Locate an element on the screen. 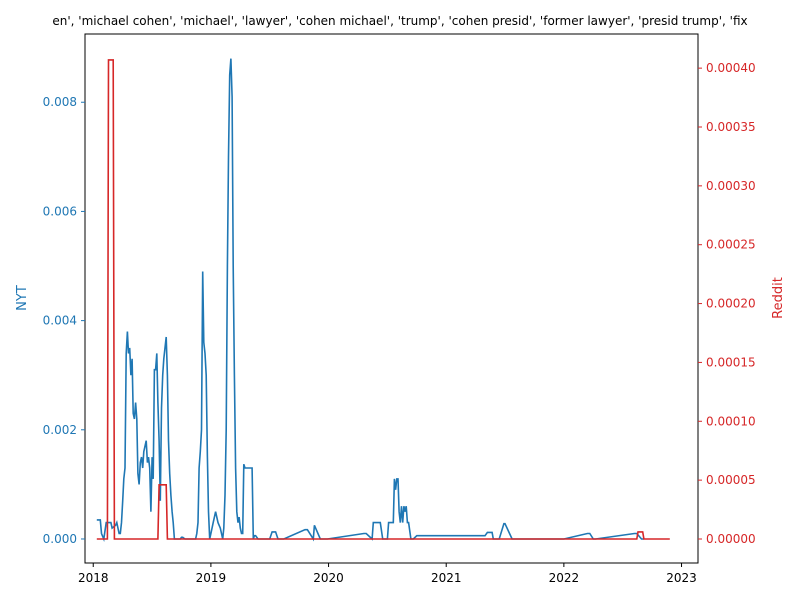 This screenshot has width=800, height=600. right-tick-label: 0.00015 is located at coordinates (731, 362).